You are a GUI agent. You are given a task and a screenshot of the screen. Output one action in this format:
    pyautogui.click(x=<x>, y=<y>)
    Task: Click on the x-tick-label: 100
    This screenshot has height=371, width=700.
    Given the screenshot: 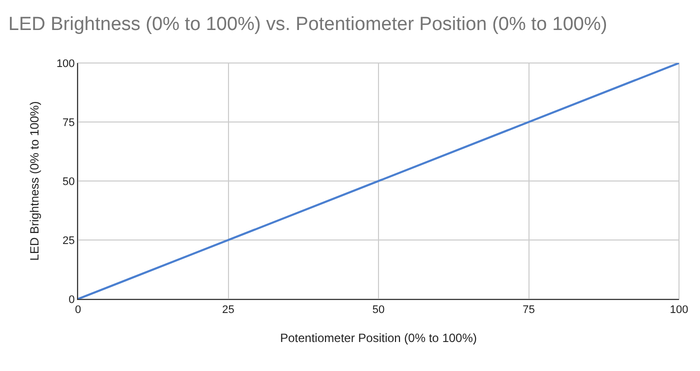 What is the action you would take?
    pyautogui.click(x=679, y=310)
    